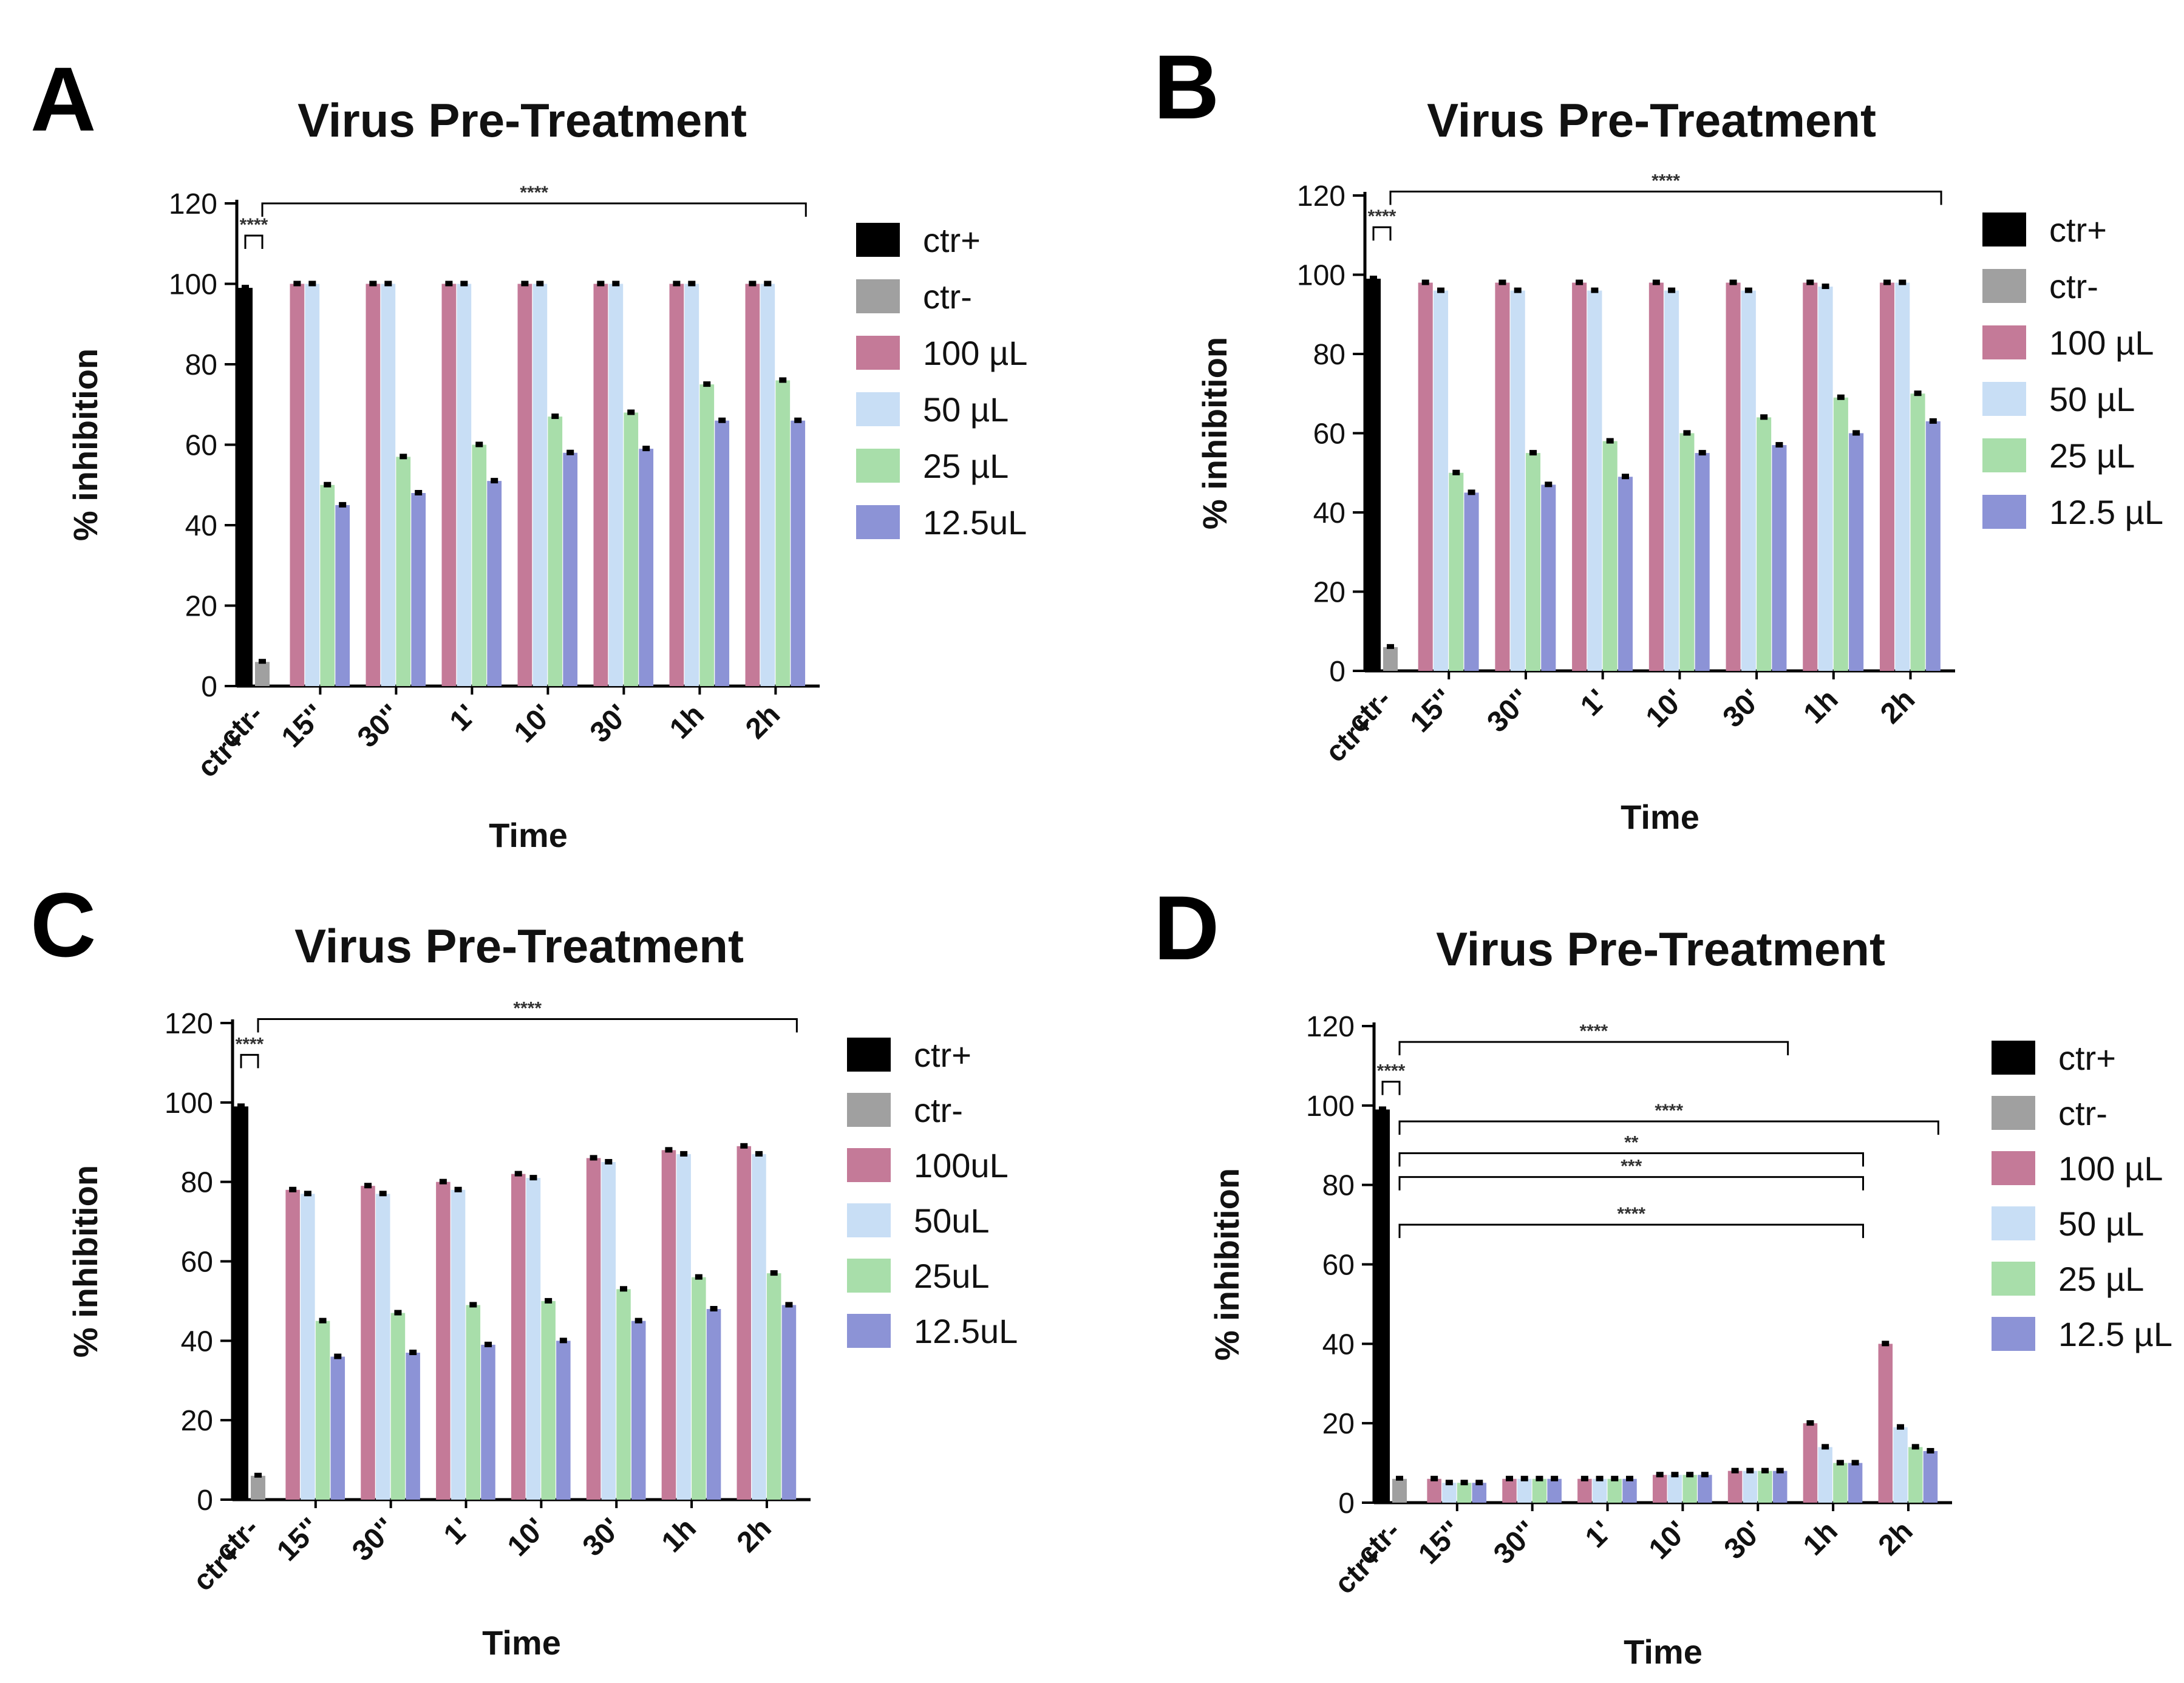  Describe the element at coordinates (2092, 399) in the screenshot. I see `legend-label: 50 µL` at that location.